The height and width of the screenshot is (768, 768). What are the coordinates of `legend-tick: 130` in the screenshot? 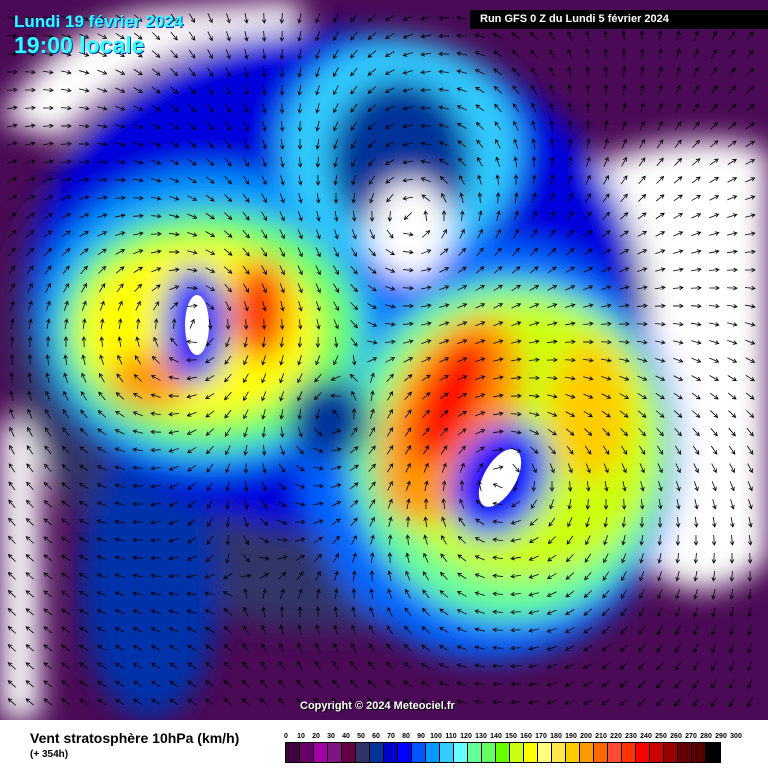 It's located at (481, 736).